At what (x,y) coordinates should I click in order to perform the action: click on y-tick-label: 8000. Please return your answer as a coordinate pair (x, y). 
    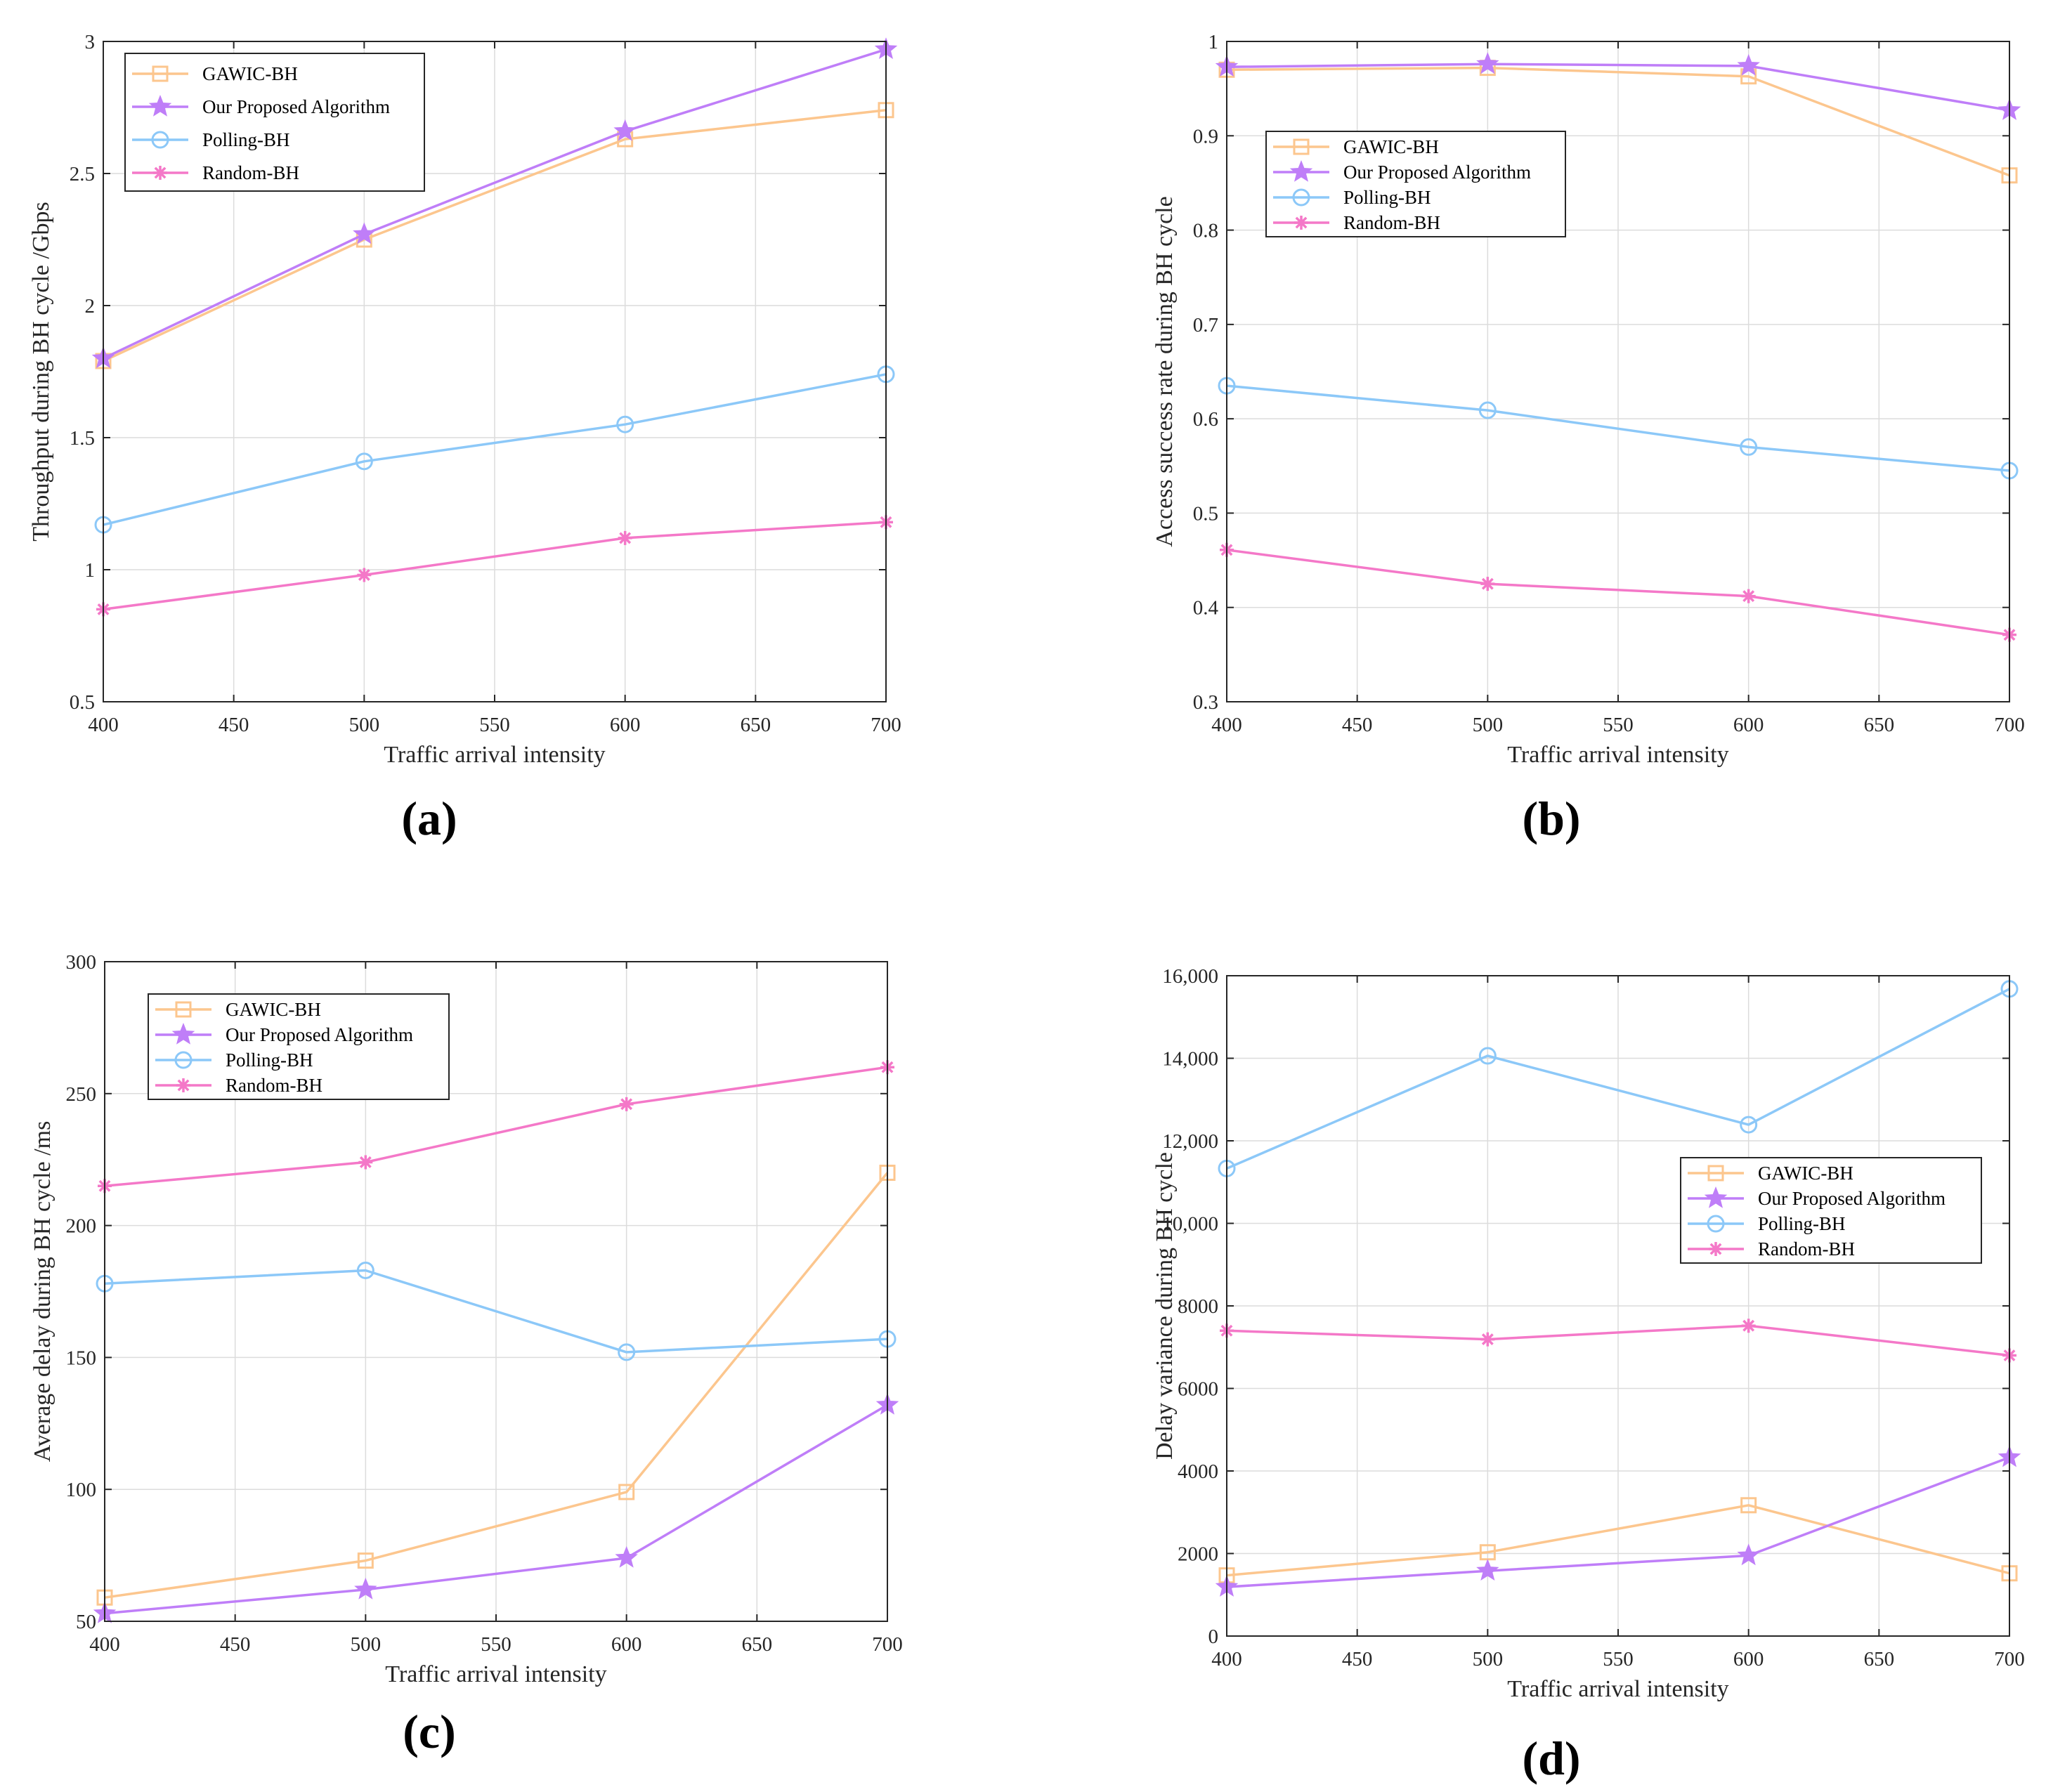
    Looking at the image, I should click on (1198, 1306).